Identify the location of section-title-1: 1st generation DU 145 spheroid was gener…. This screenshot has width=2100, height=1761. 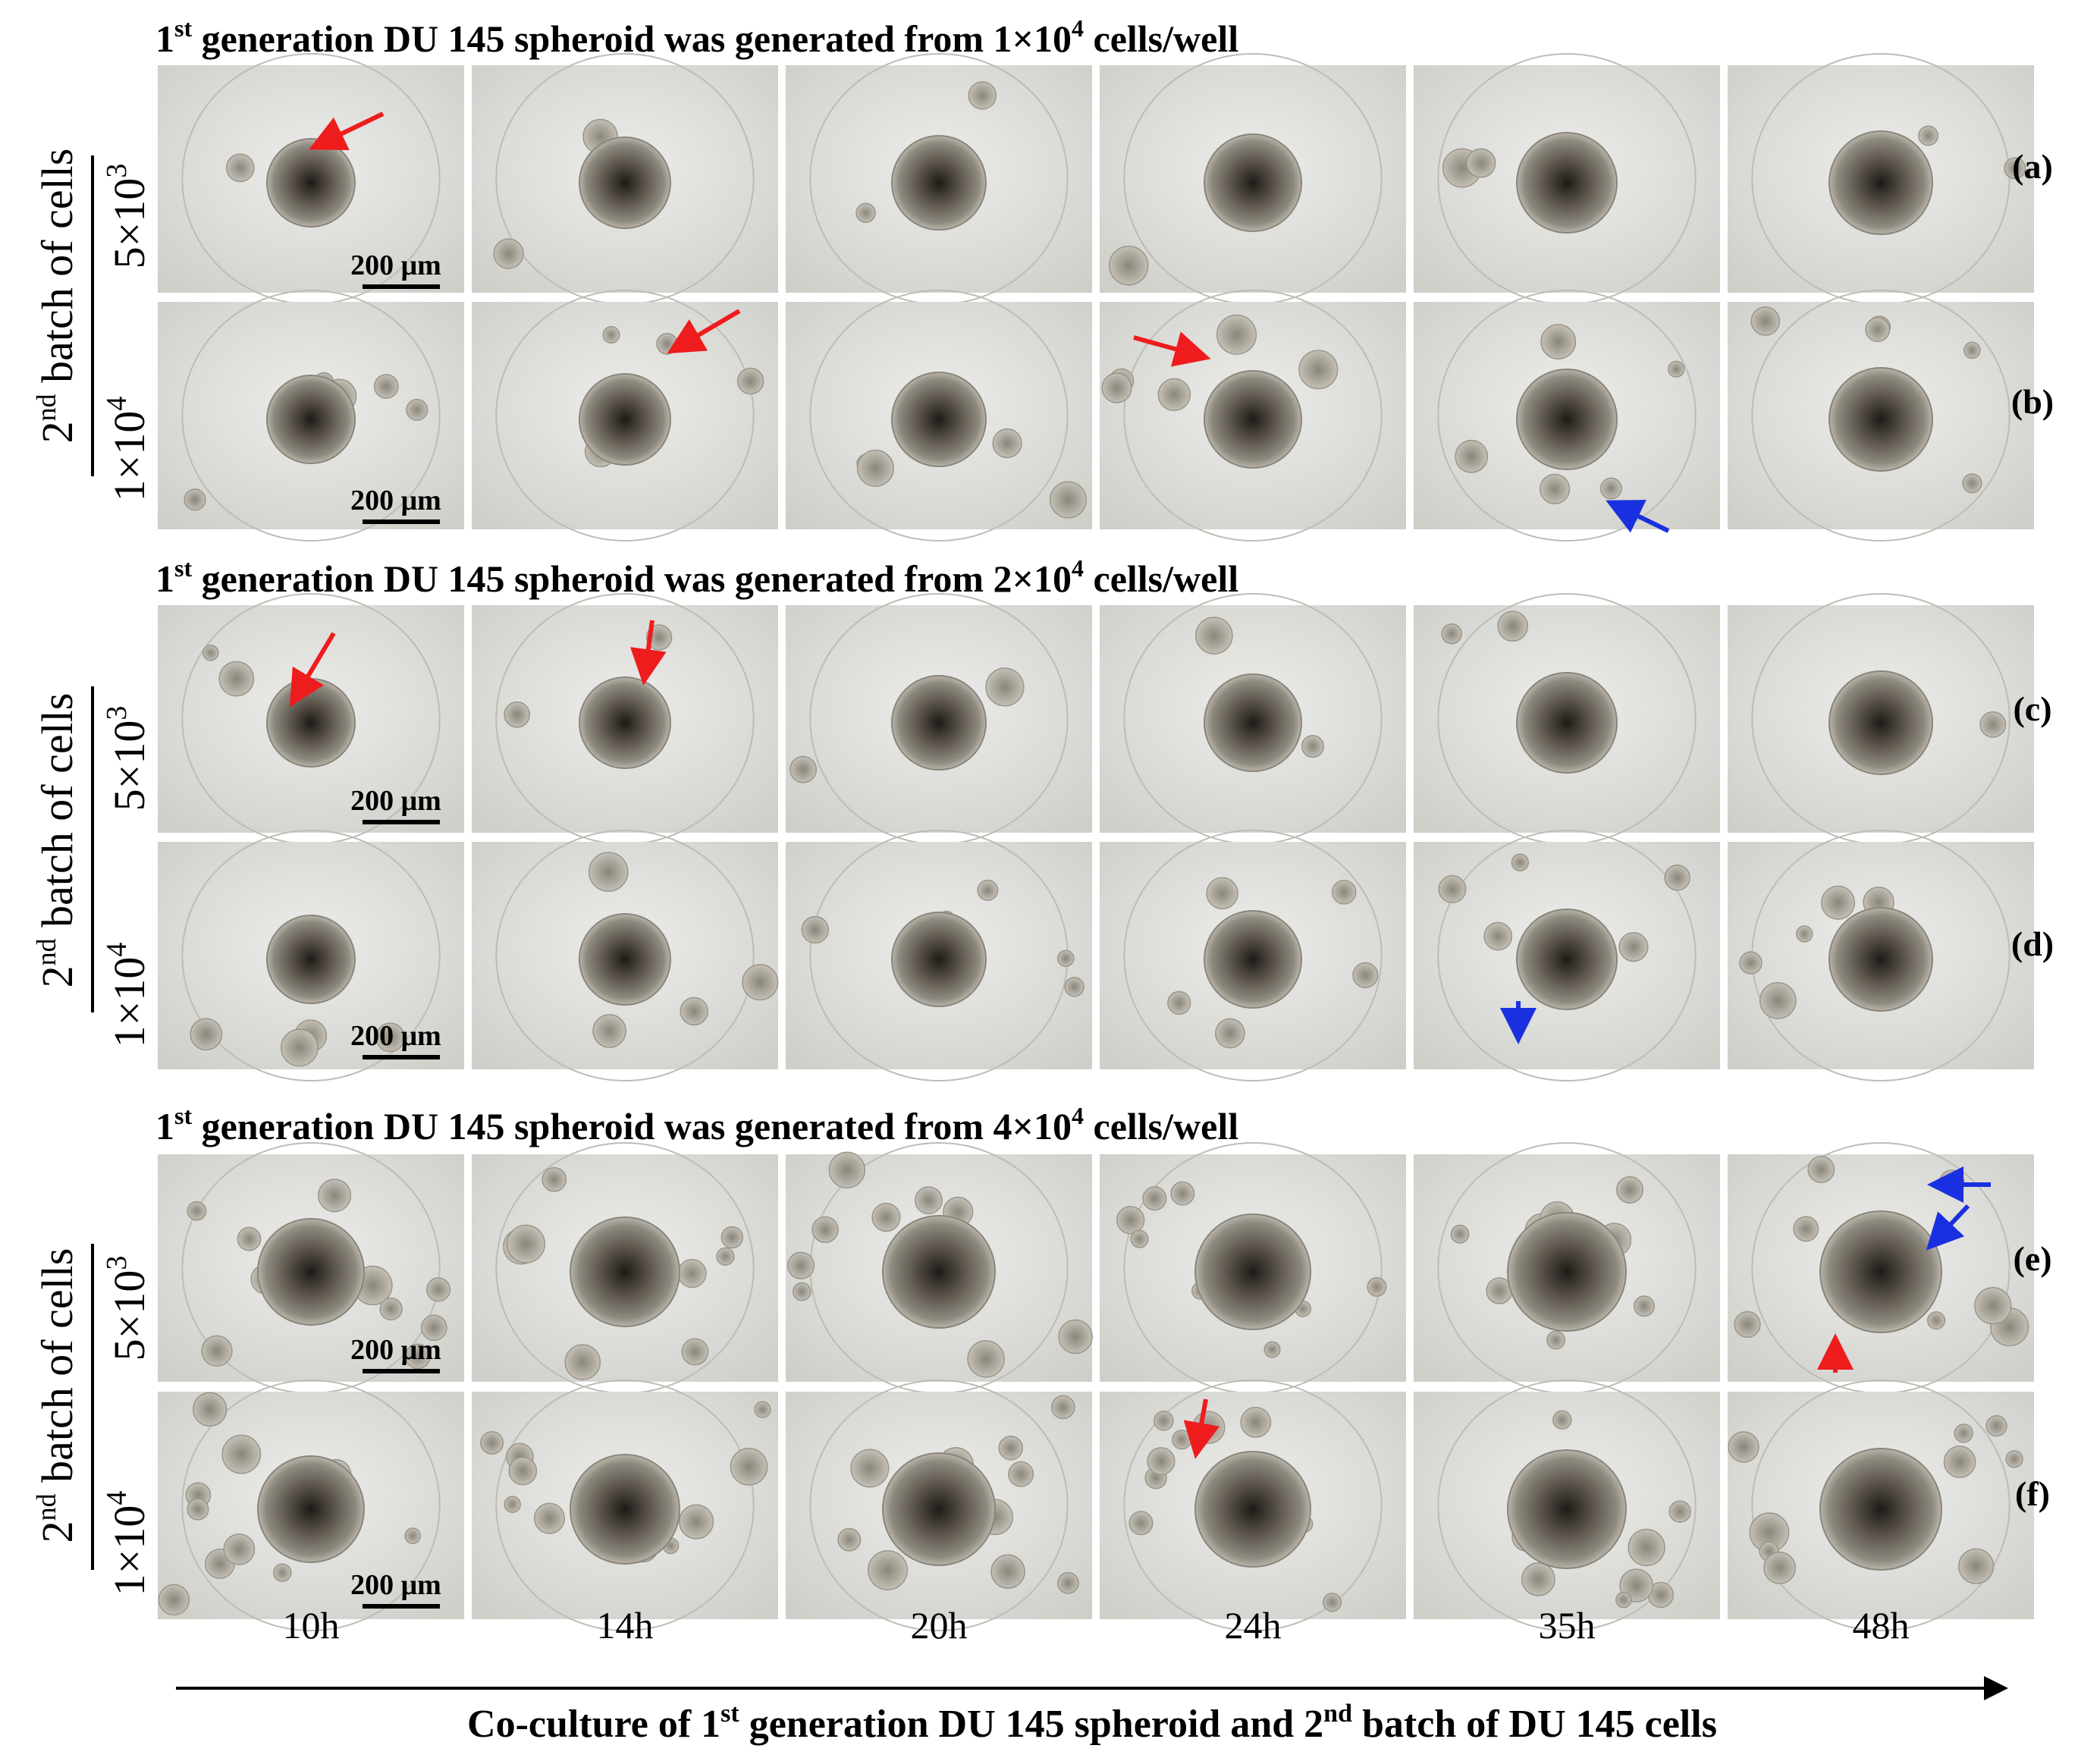
(696, 37).